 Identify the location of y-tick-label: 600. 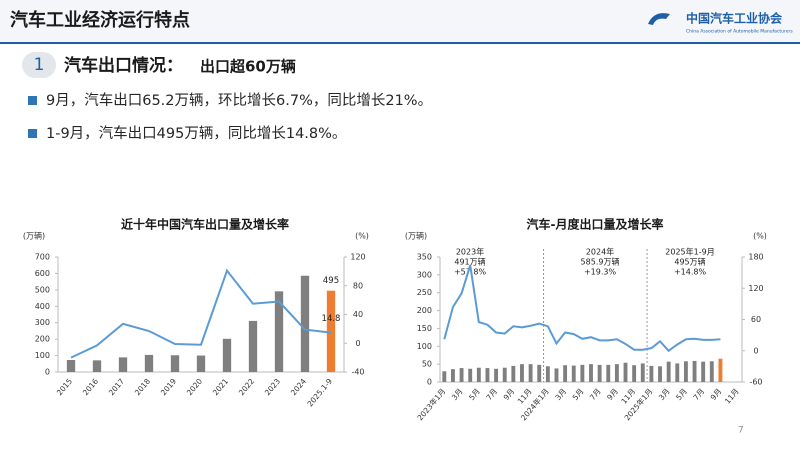
(42, 273).